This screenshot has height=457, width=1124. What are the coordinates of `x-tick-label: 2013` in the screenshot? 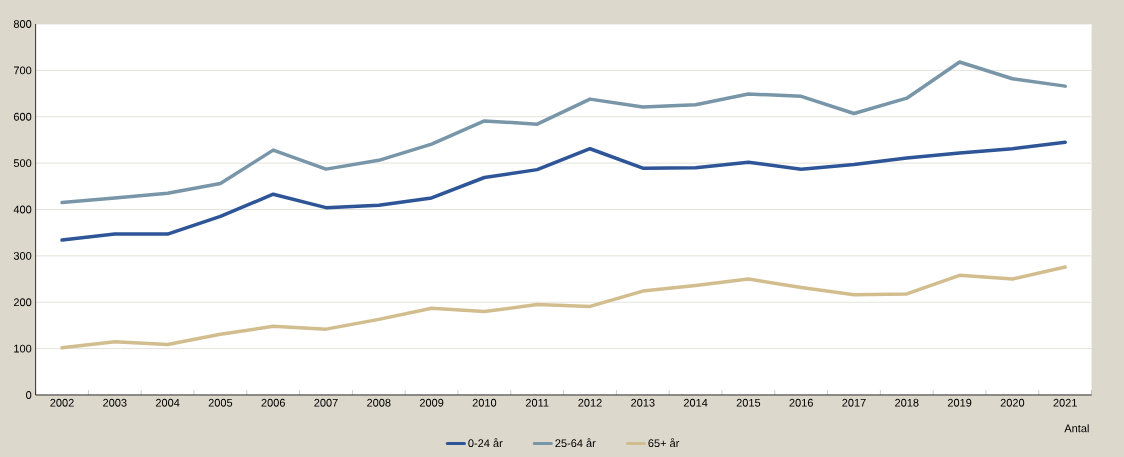 It's located at (643, 402).